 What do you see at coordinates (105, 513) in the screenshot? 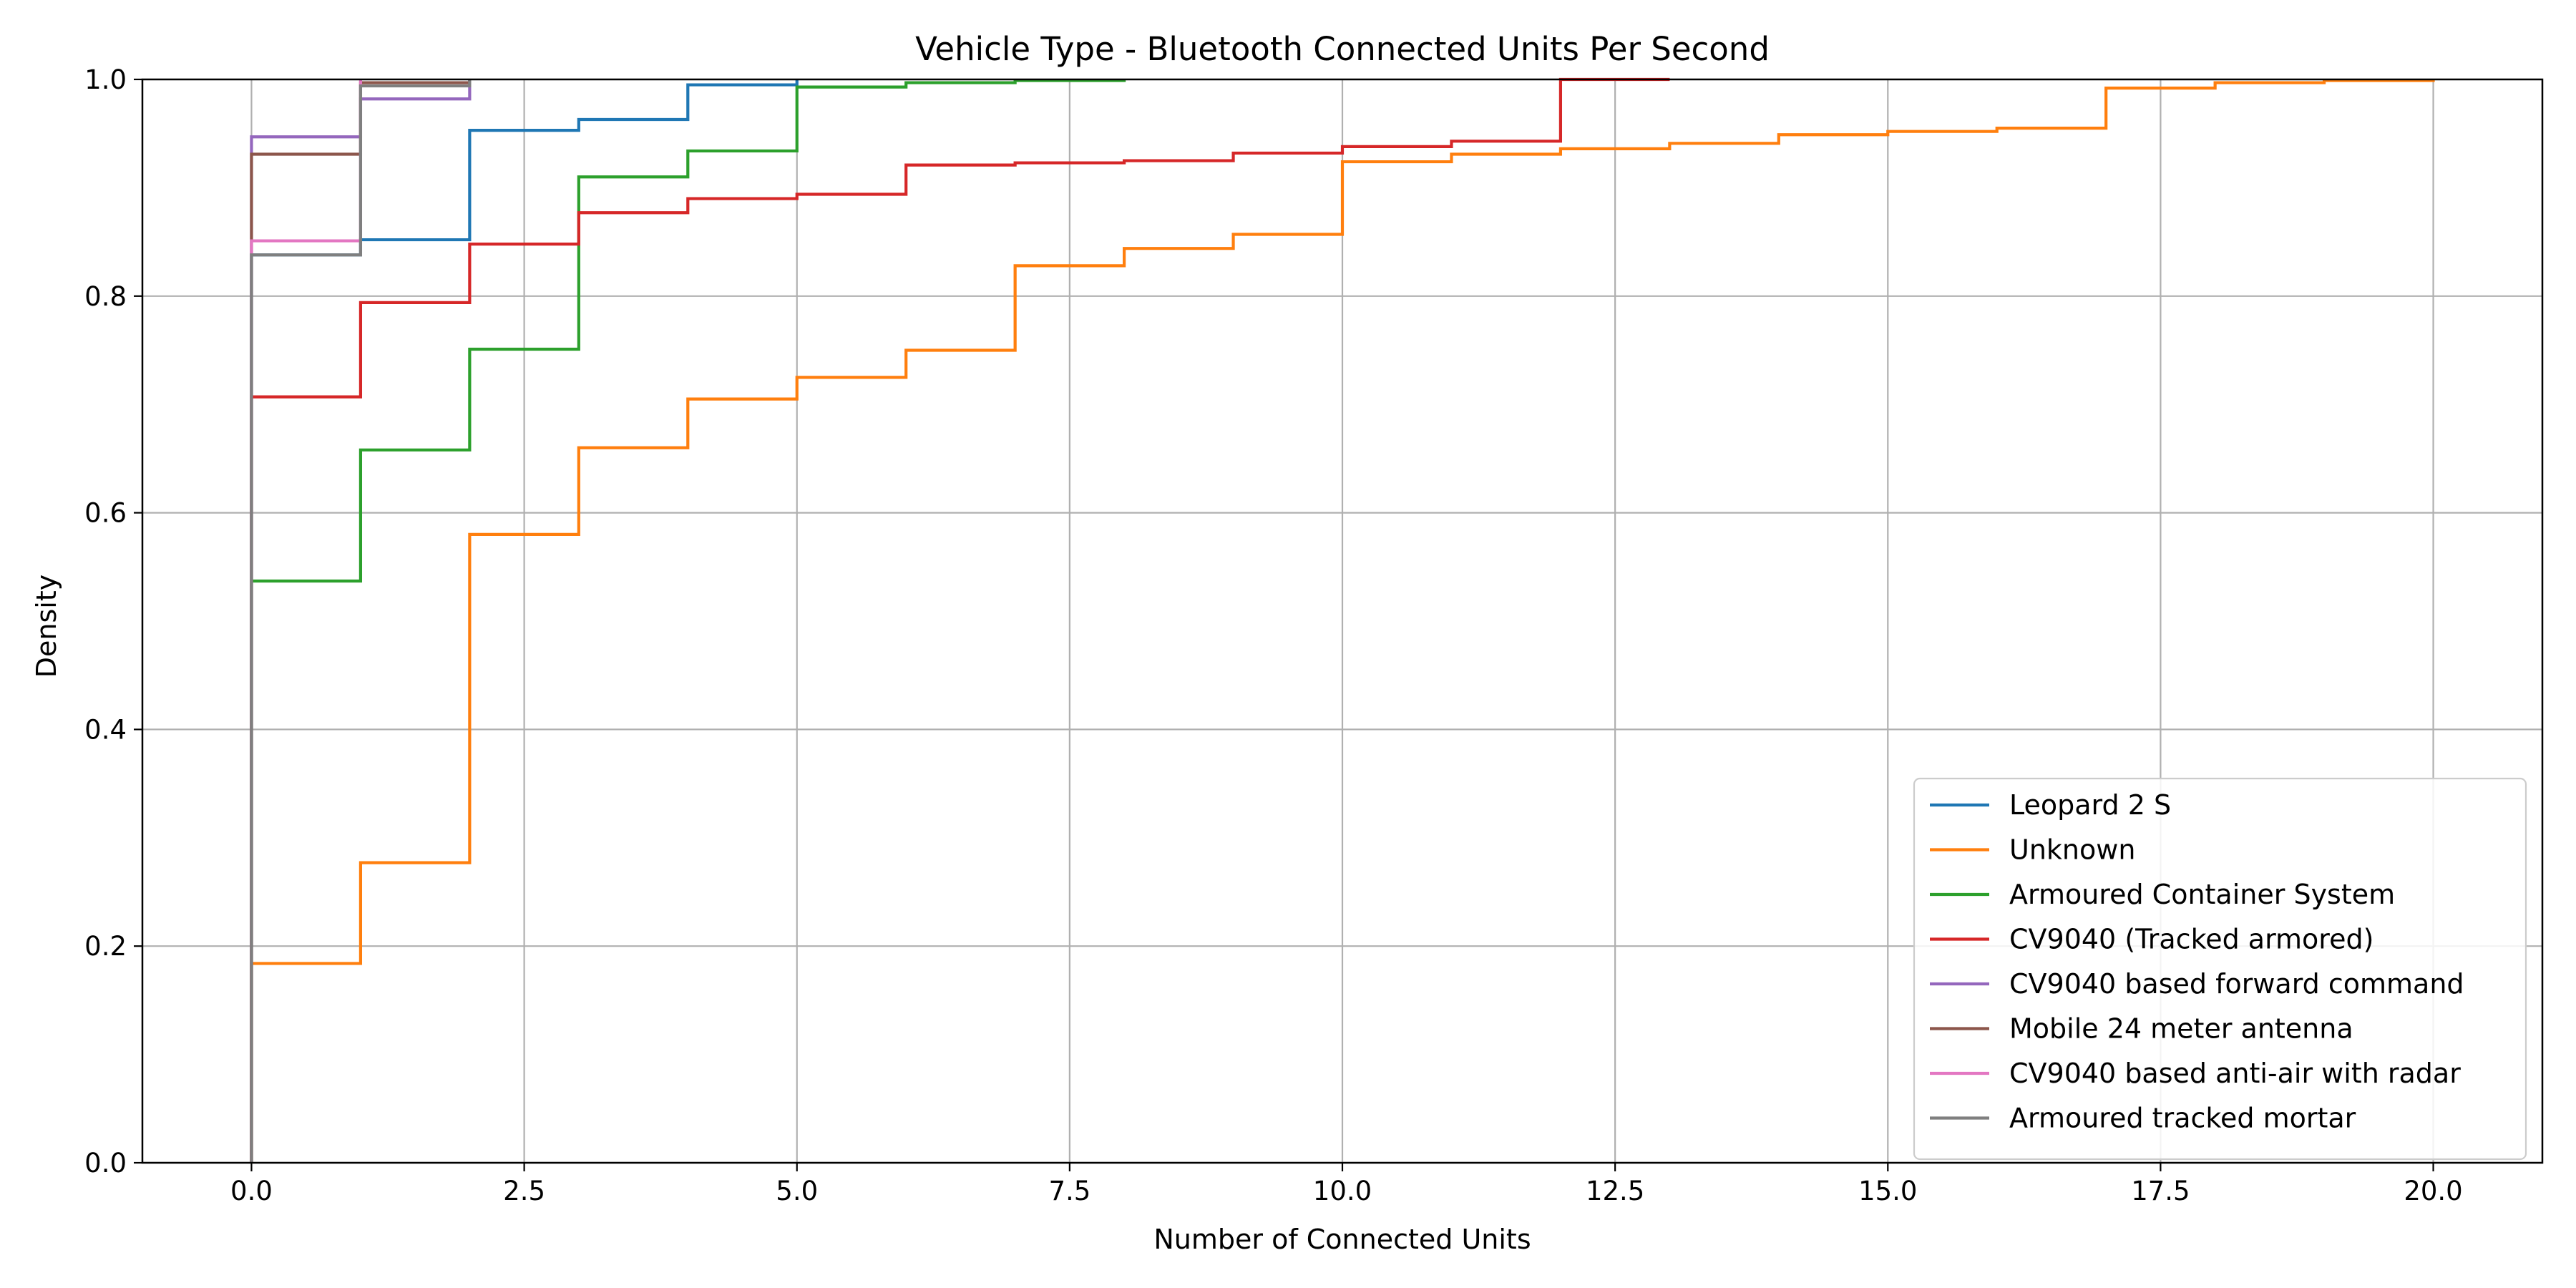
I see `y-tick-label: 0.6` at bounding box center [105, 513].